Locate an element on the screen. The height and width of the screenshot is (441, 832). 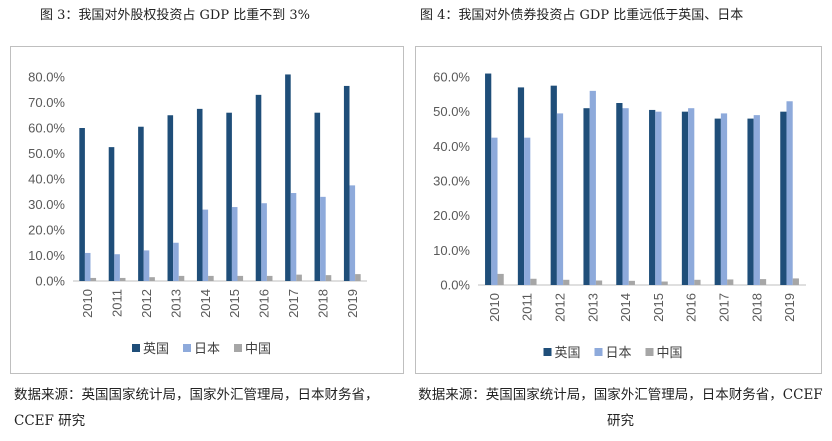
figure-4-title: 图 4：我国对外债券投资占 GDP 比重远低于英国、日本 is located at coordinates (582, 15).